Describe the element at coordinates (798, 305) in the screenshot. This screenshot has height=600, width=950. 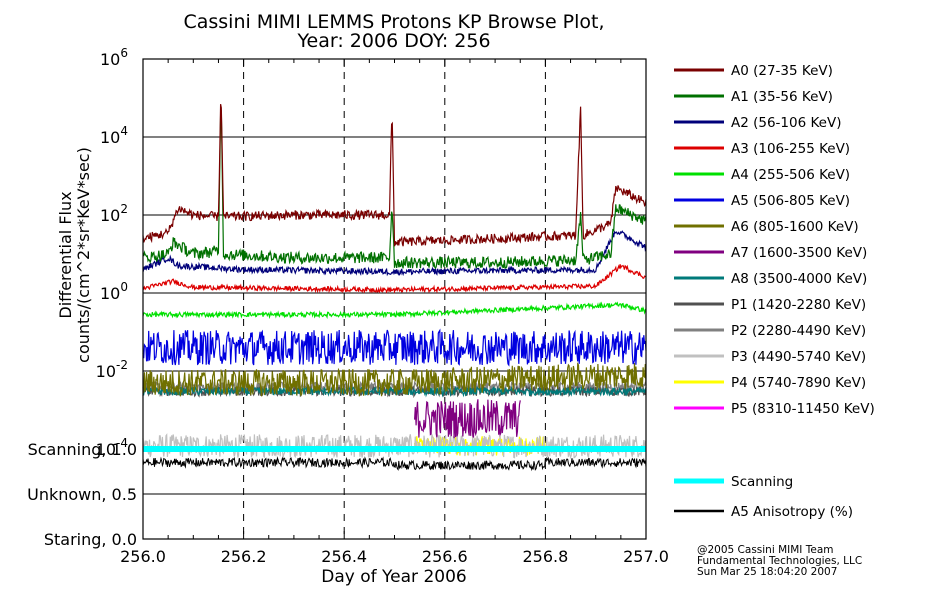
I see `legend-label: P1 (1420-2280 KeV)` at that location.